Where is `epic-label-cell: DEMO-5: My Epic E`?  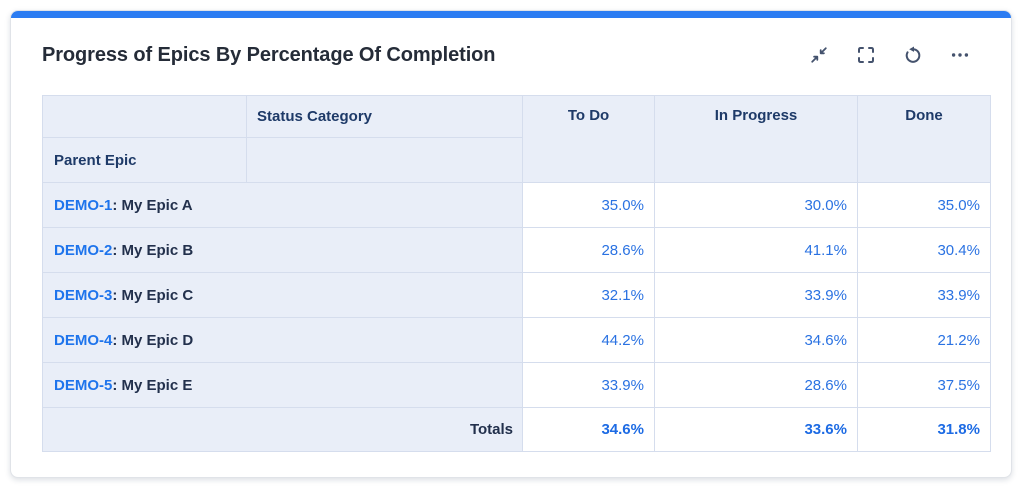 epic-label-cell: DEMO-5: My Epic E is located at coordinates (282, 385).